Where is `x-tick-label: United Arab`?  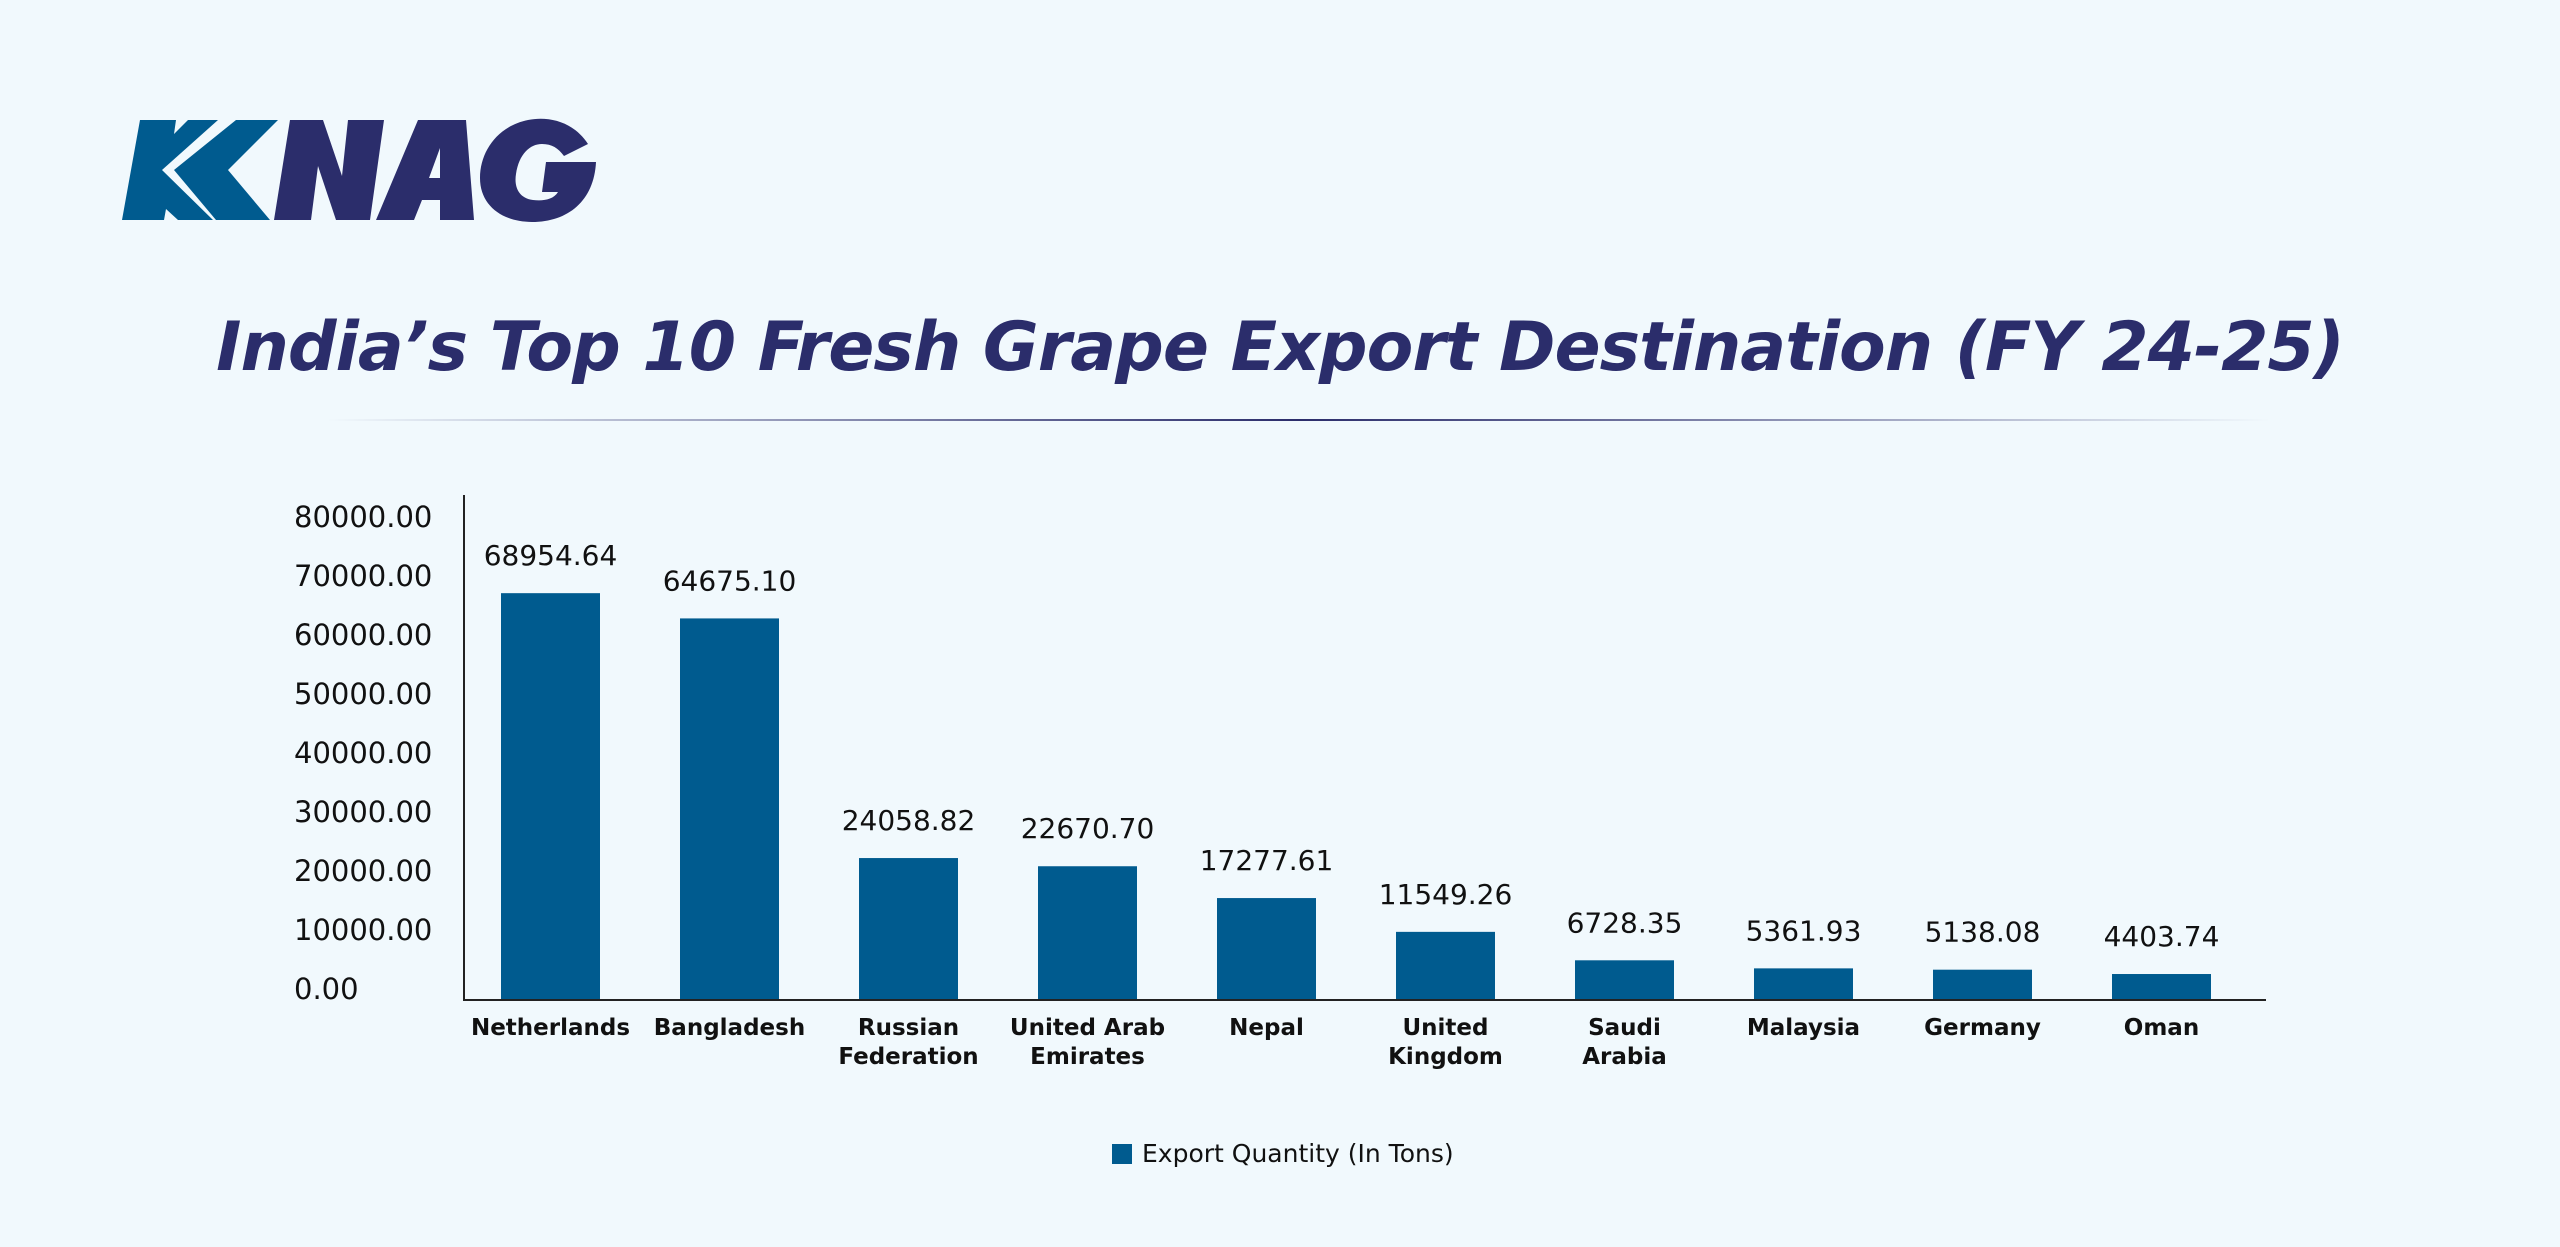
x-tick-label: United Arab is located at coordinates (1087, 1028).